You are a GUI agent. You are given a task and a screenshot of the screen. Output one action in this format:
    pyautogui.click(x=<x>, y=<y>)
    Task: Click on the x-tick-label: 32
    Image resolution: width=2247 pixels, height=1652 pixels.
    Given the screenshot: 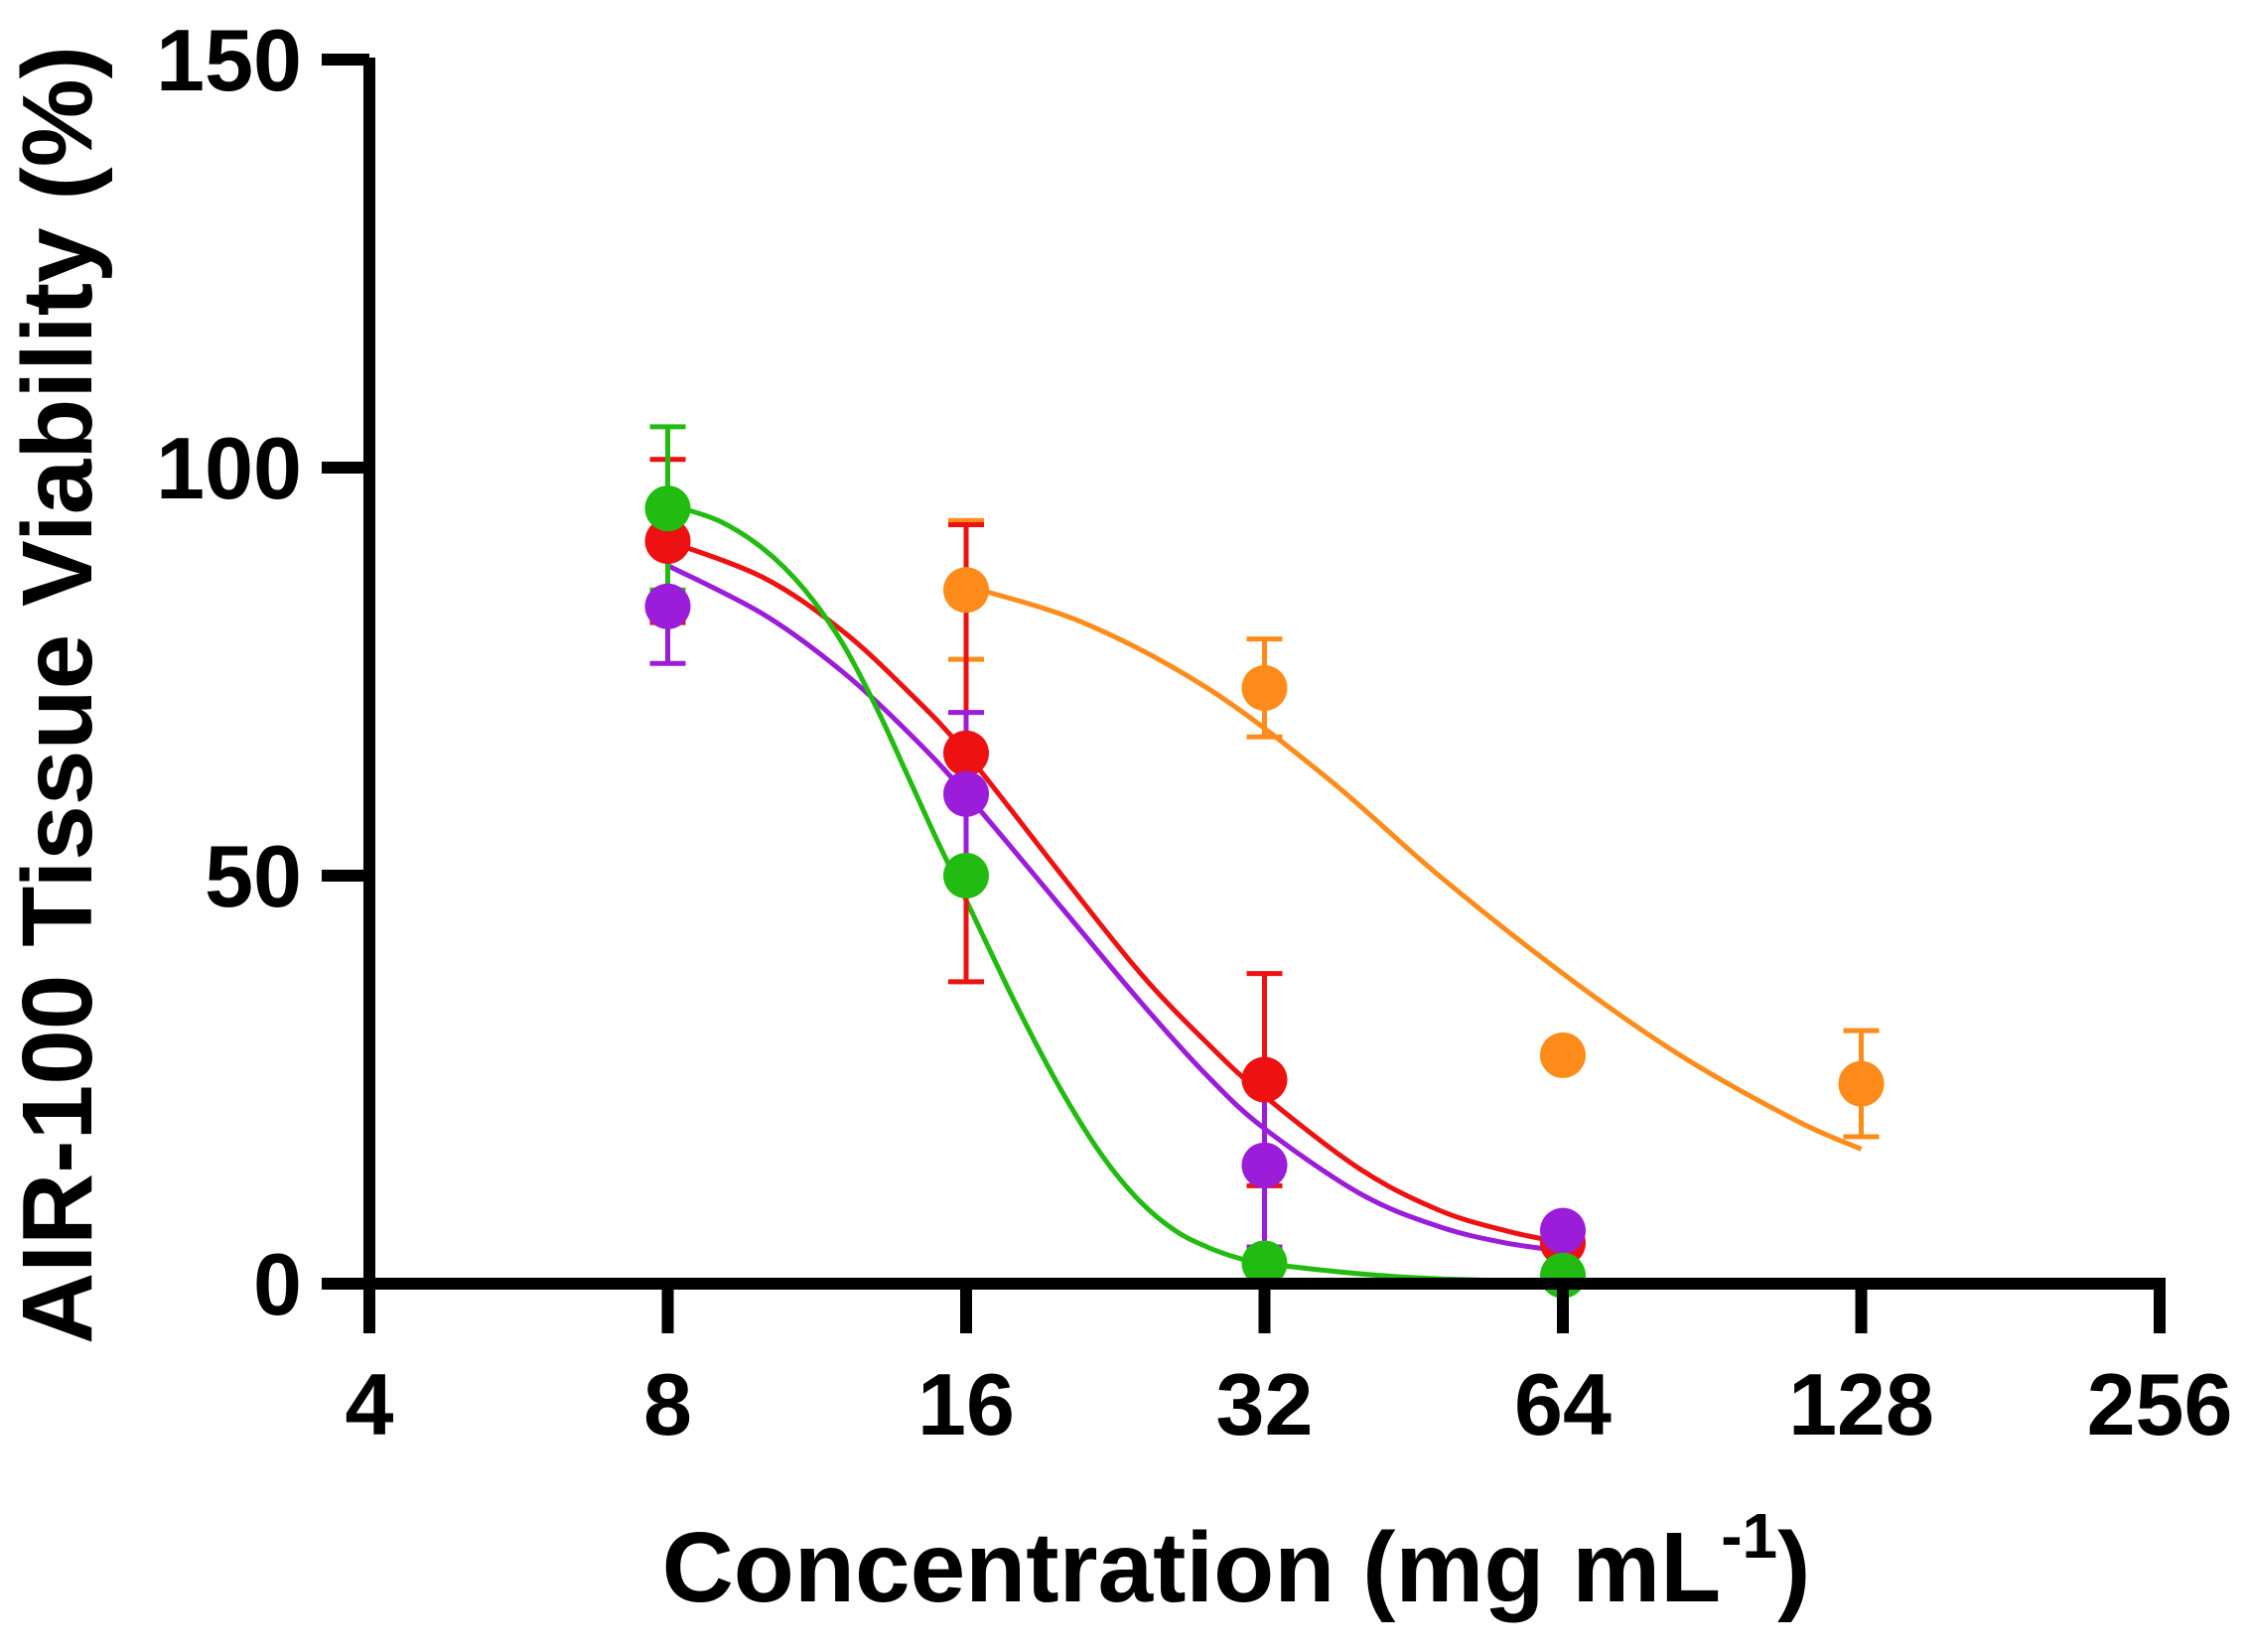 What is the action you would take?
    pyautogui.click(x=1265, y=1404)
    